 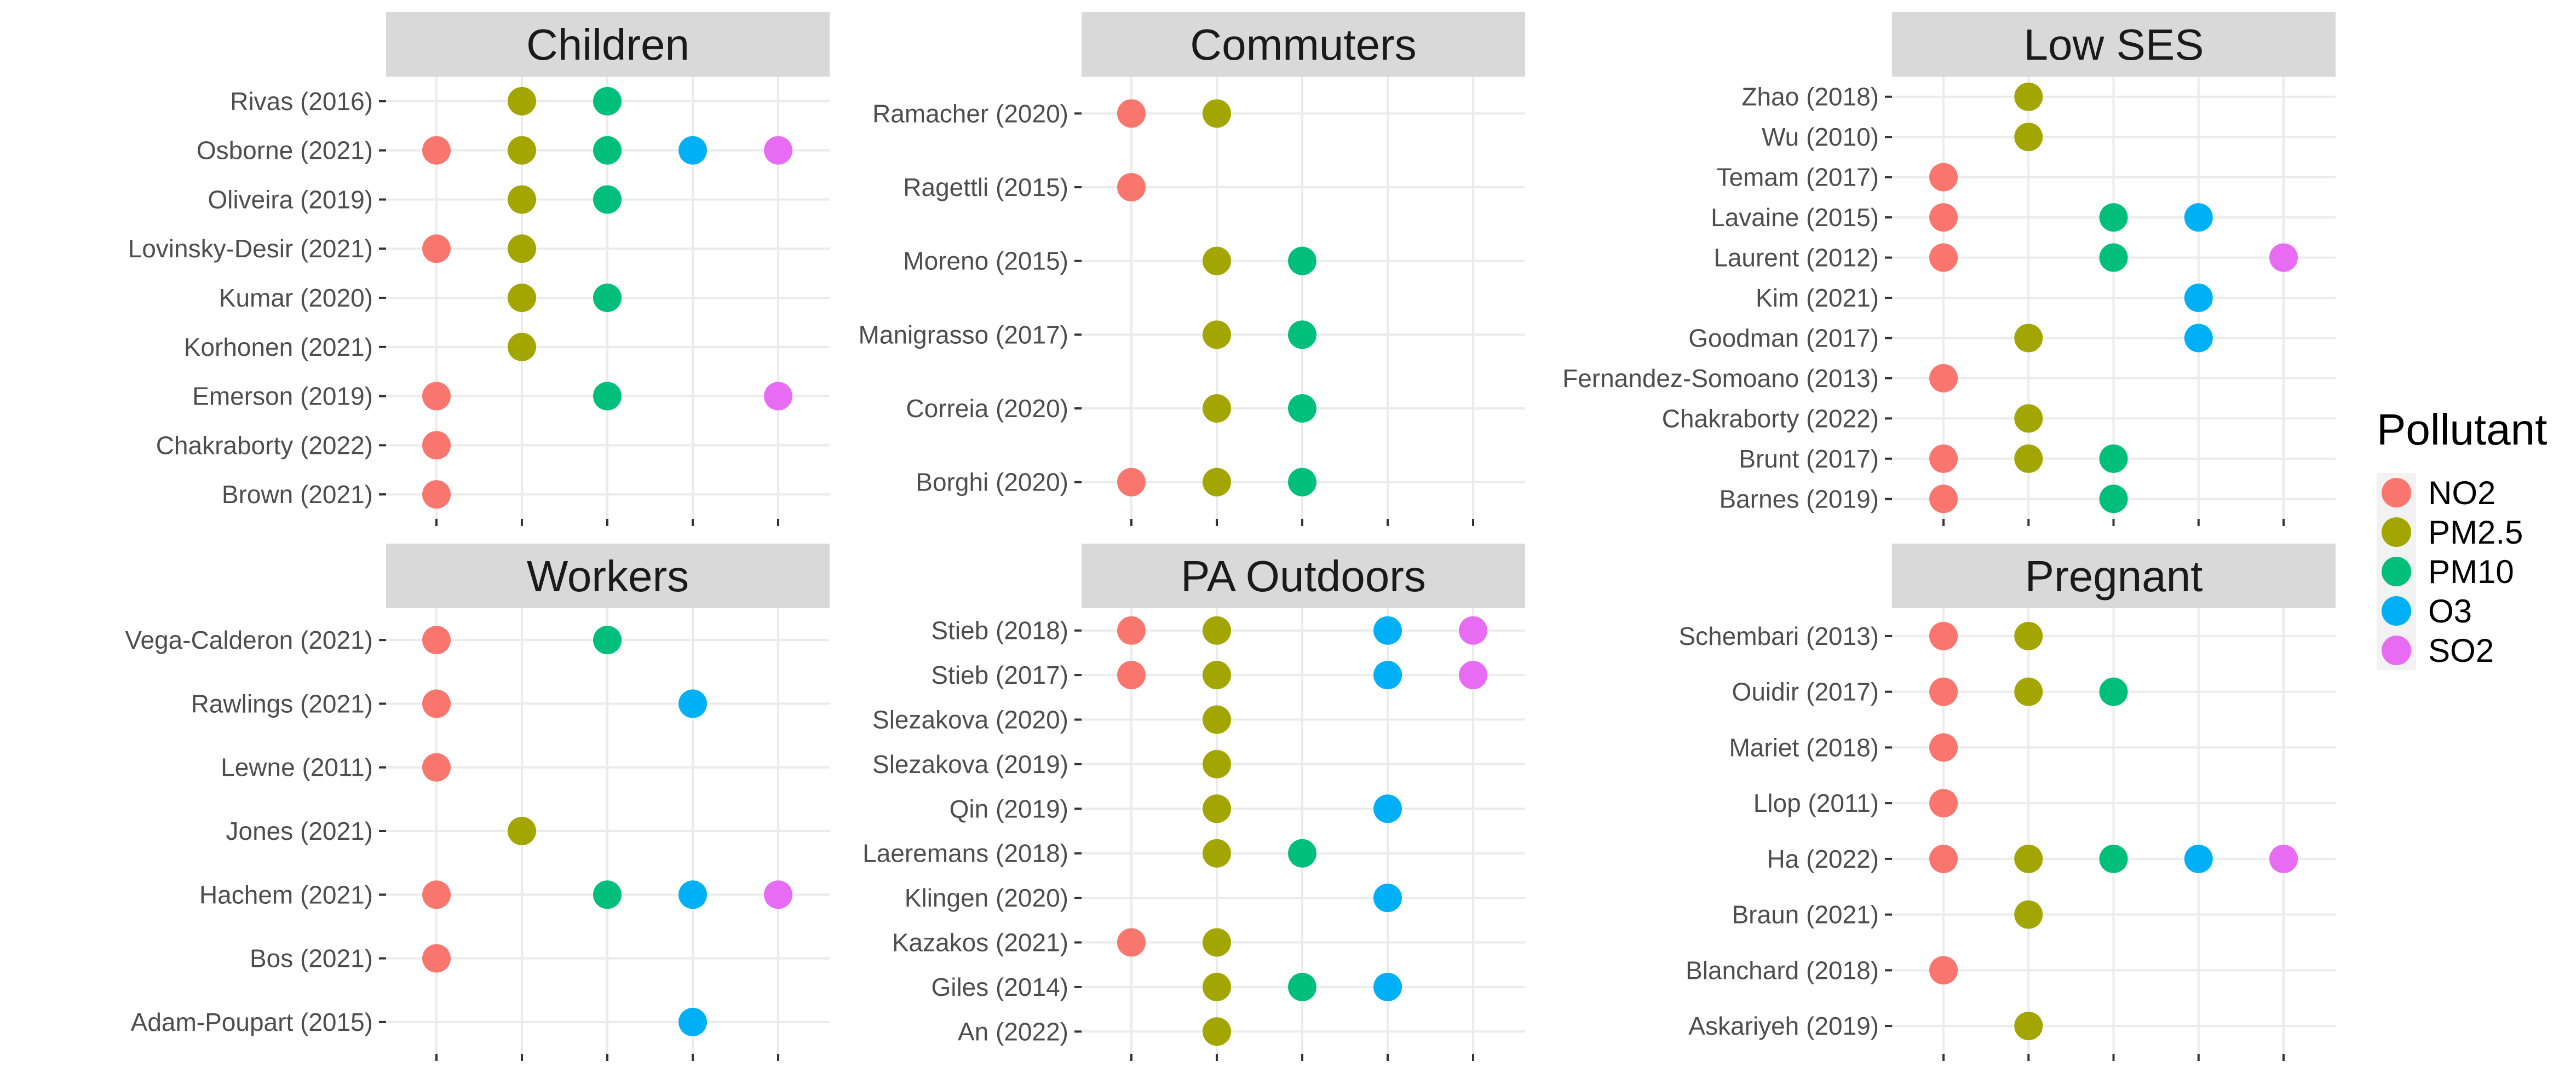 What do you see at coordinates (970, 720) in the screenshot?
I see `y-tick-label: Slezakova (2020)` at bounding box center [970, 720].